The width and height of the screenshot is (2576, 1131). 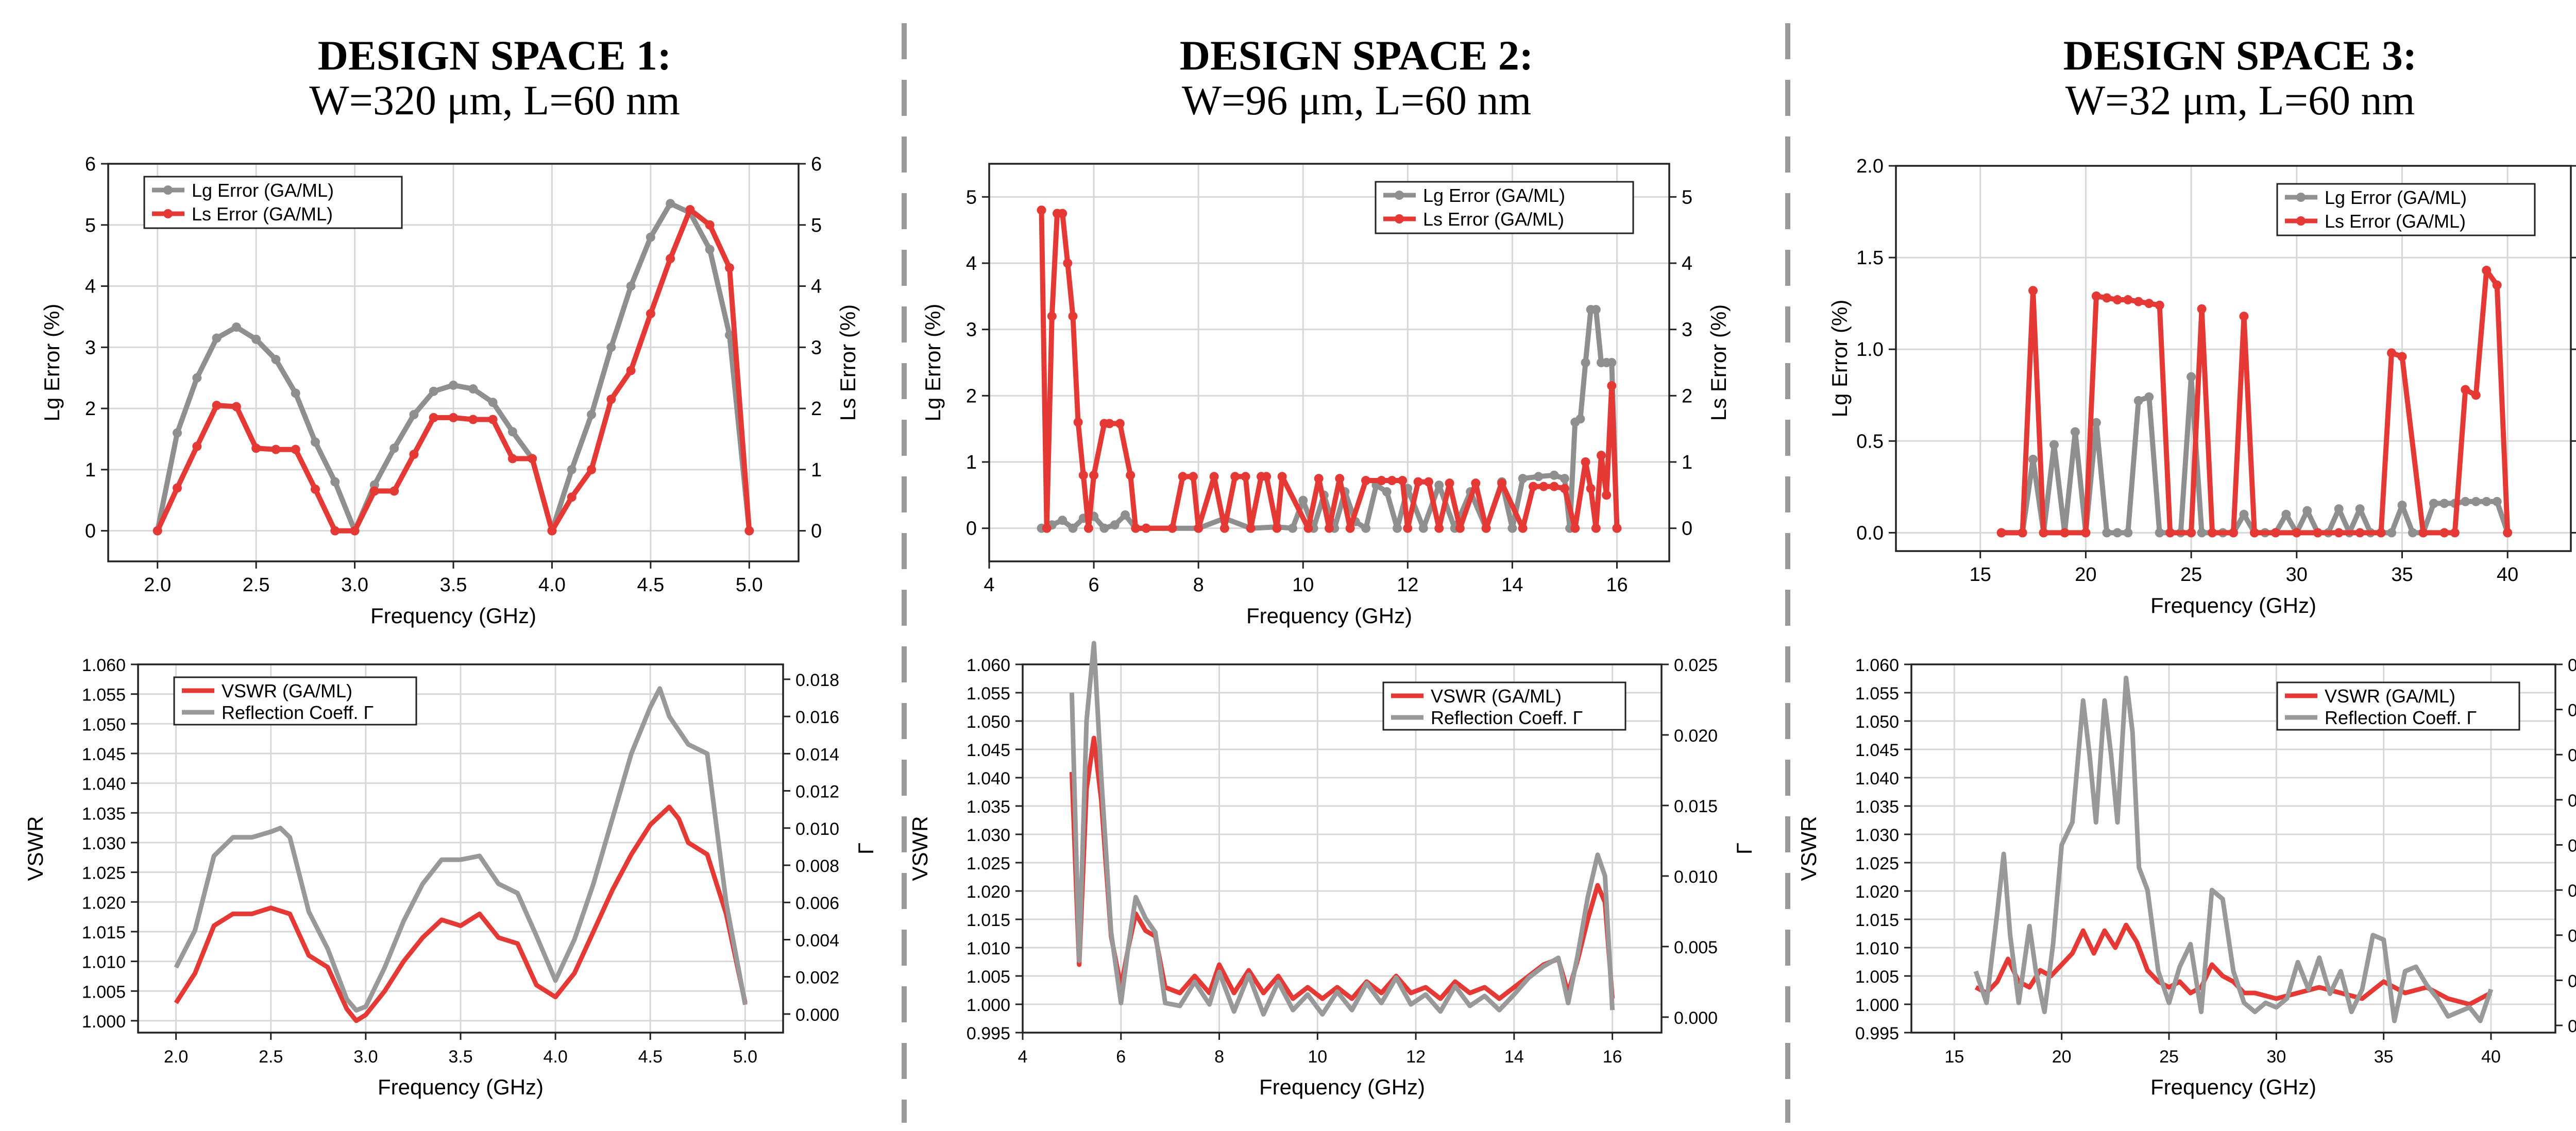 I want to click on x-tick-label: 5.0, so click(x=745, y=1057).